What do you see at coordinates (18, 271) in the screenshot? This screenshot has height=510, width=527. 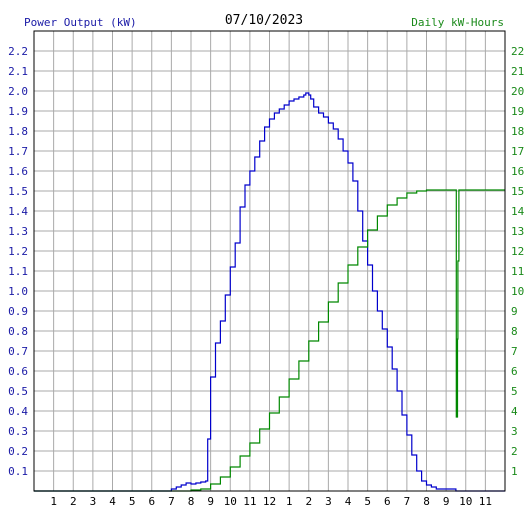 I see `y-left-tick-label: 1.1` at bounding box center [18, 271].